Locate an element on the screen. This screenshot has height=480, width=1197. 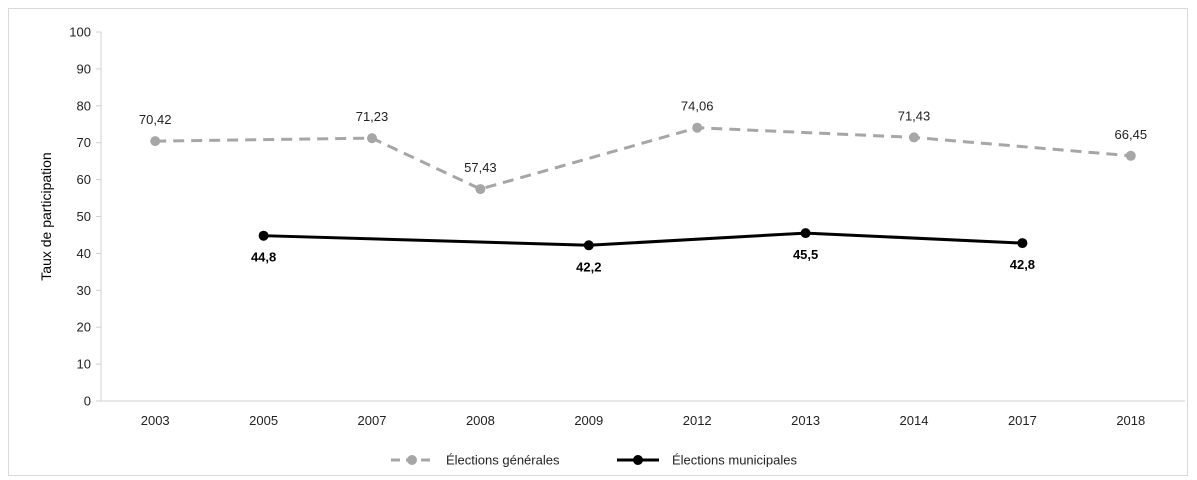
data-label-generales: 74,06 is located at coordinates (697, 106).